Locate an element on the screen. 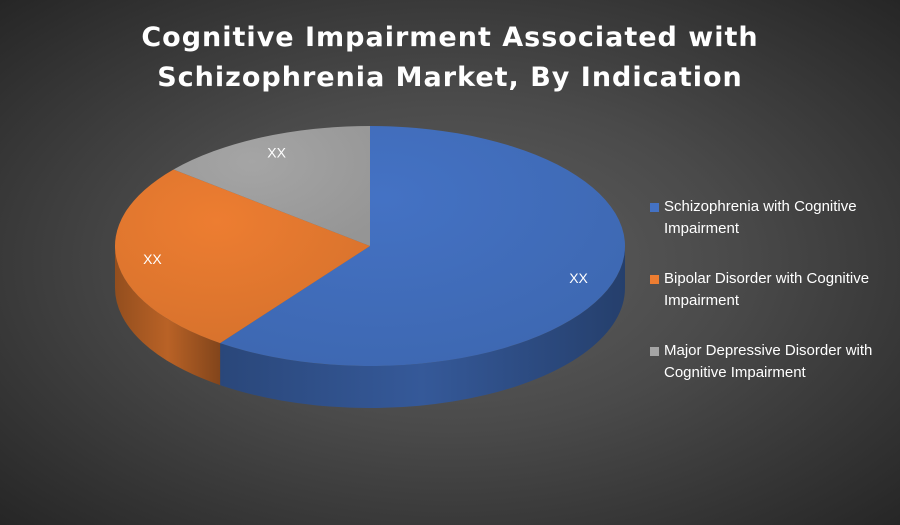  data-label-major-depressive: XX is located at coordinates (276, 153).